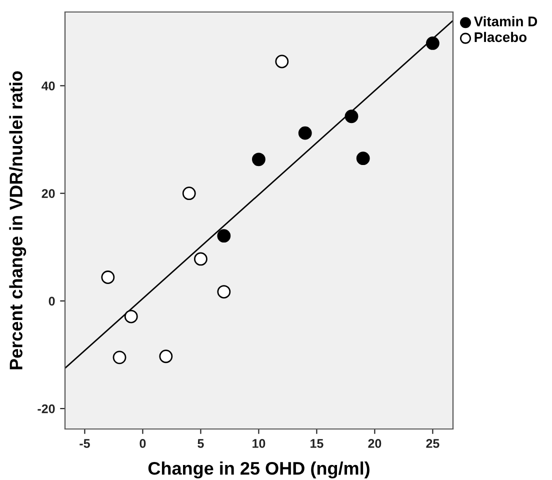  Describe the element at coordinates (506, 21) in the screenshot. I see `legend-label: Vitamin D` at that location.